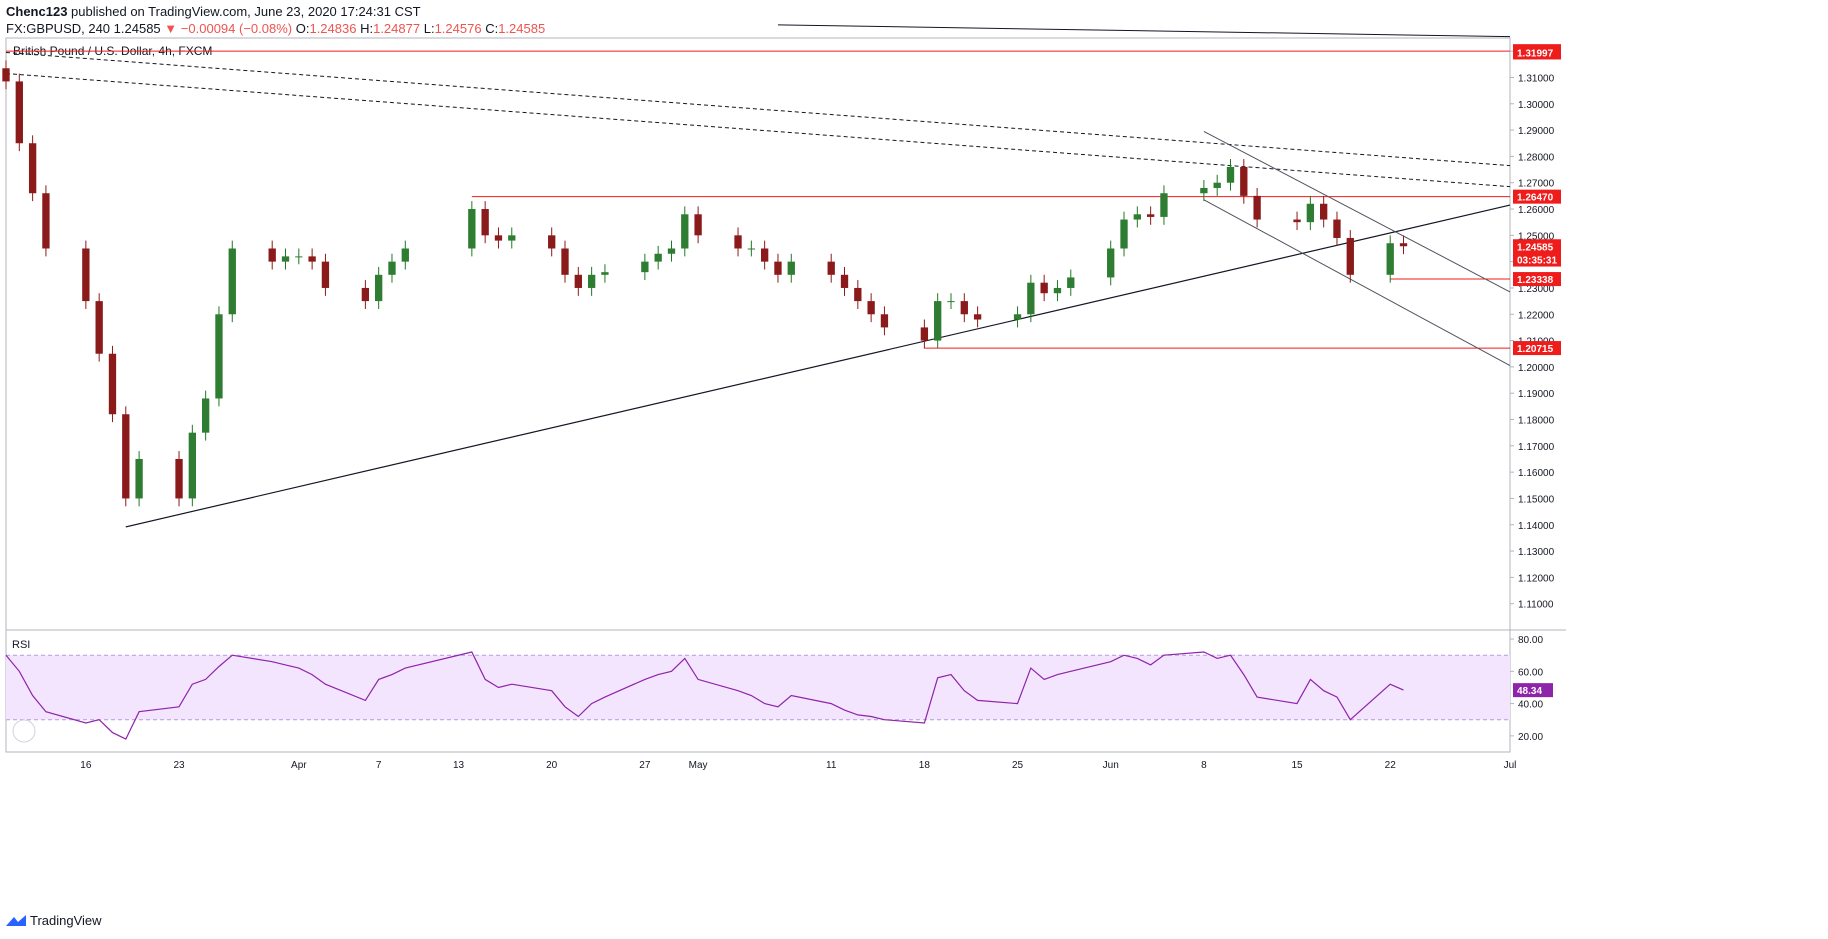  Describe the element at coordinates (171, 28) in the screenshot. I see `down-arrow-icon: ▼` at that location.